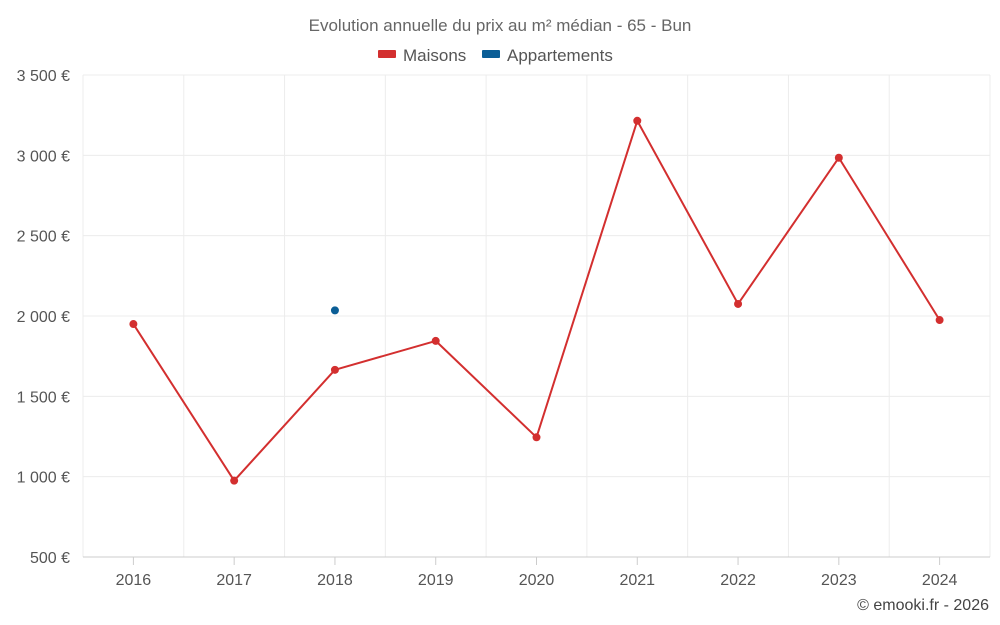 The width and height of the screenshot is (1000, 625). What do you see at coordinates (537, 580) in the screenshot?
I see `x-tick-label: 2020` at bounding box center [537, 580].